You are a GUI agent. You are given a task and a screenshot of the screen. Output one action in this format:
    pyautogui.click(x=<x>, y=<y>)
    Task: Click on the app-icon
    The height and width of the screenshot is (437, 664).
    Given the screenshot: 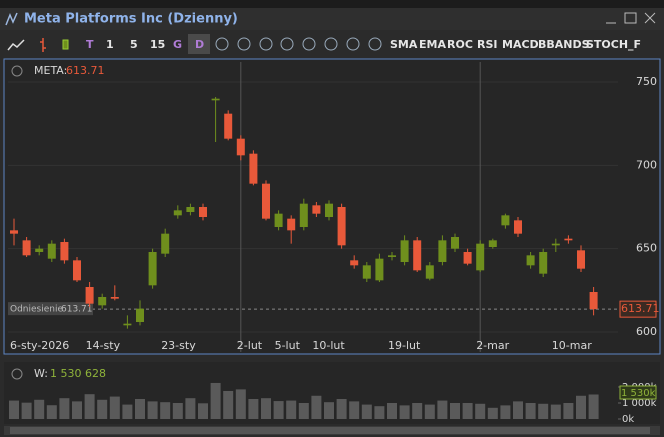 What is the action you would take?
    pyautogui.click(x=11, y=19)
    